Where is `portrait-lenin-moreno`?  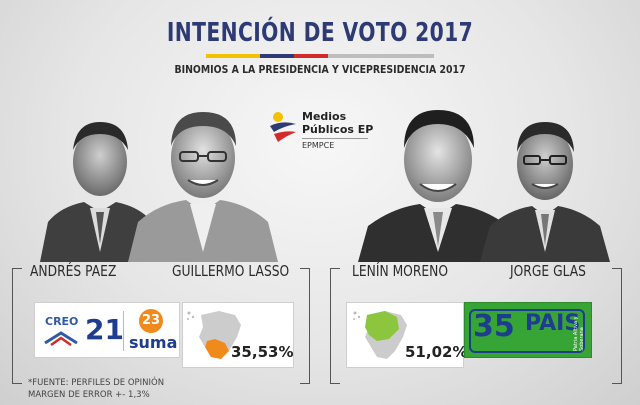
portrait-lenin-moreno is located at coordinates (438, 186).